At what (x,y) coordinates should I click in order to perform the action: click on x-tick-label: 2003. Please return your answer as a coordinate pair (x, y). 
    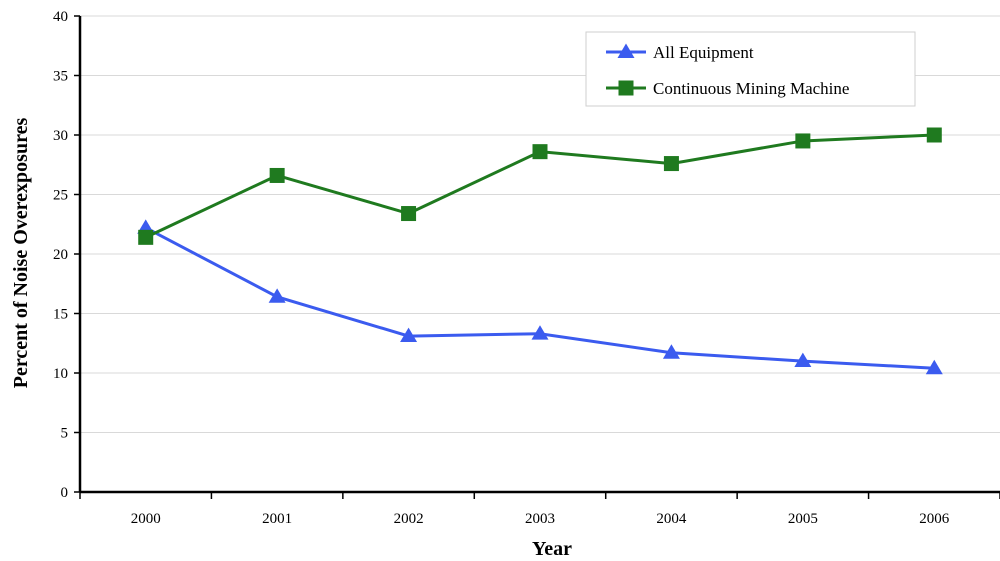
    Looking at the image, I should click on (540, 519).